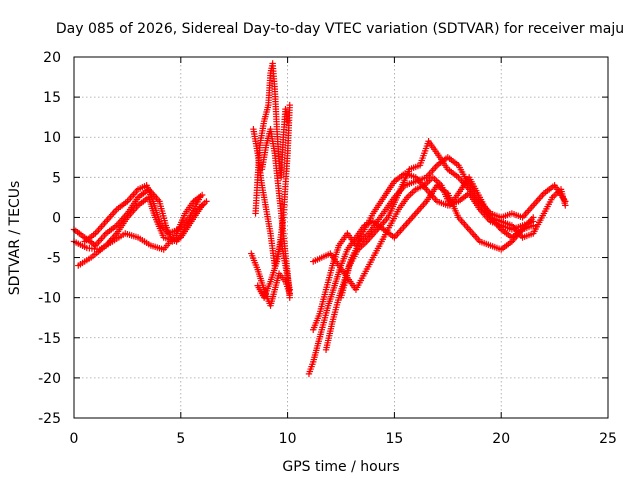 The width and height of the screenshot is (640, 480). What do you see at coordinates (142, 213) in the screenshot?
I see `series-arc-c` at bounding box center [142, 213].